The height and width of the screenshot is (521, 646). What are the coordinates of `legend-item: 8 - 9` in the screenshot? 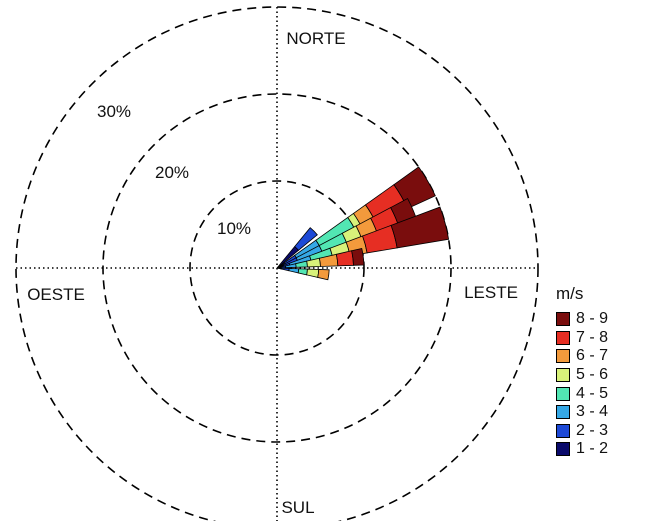 It's located at (601, 319).